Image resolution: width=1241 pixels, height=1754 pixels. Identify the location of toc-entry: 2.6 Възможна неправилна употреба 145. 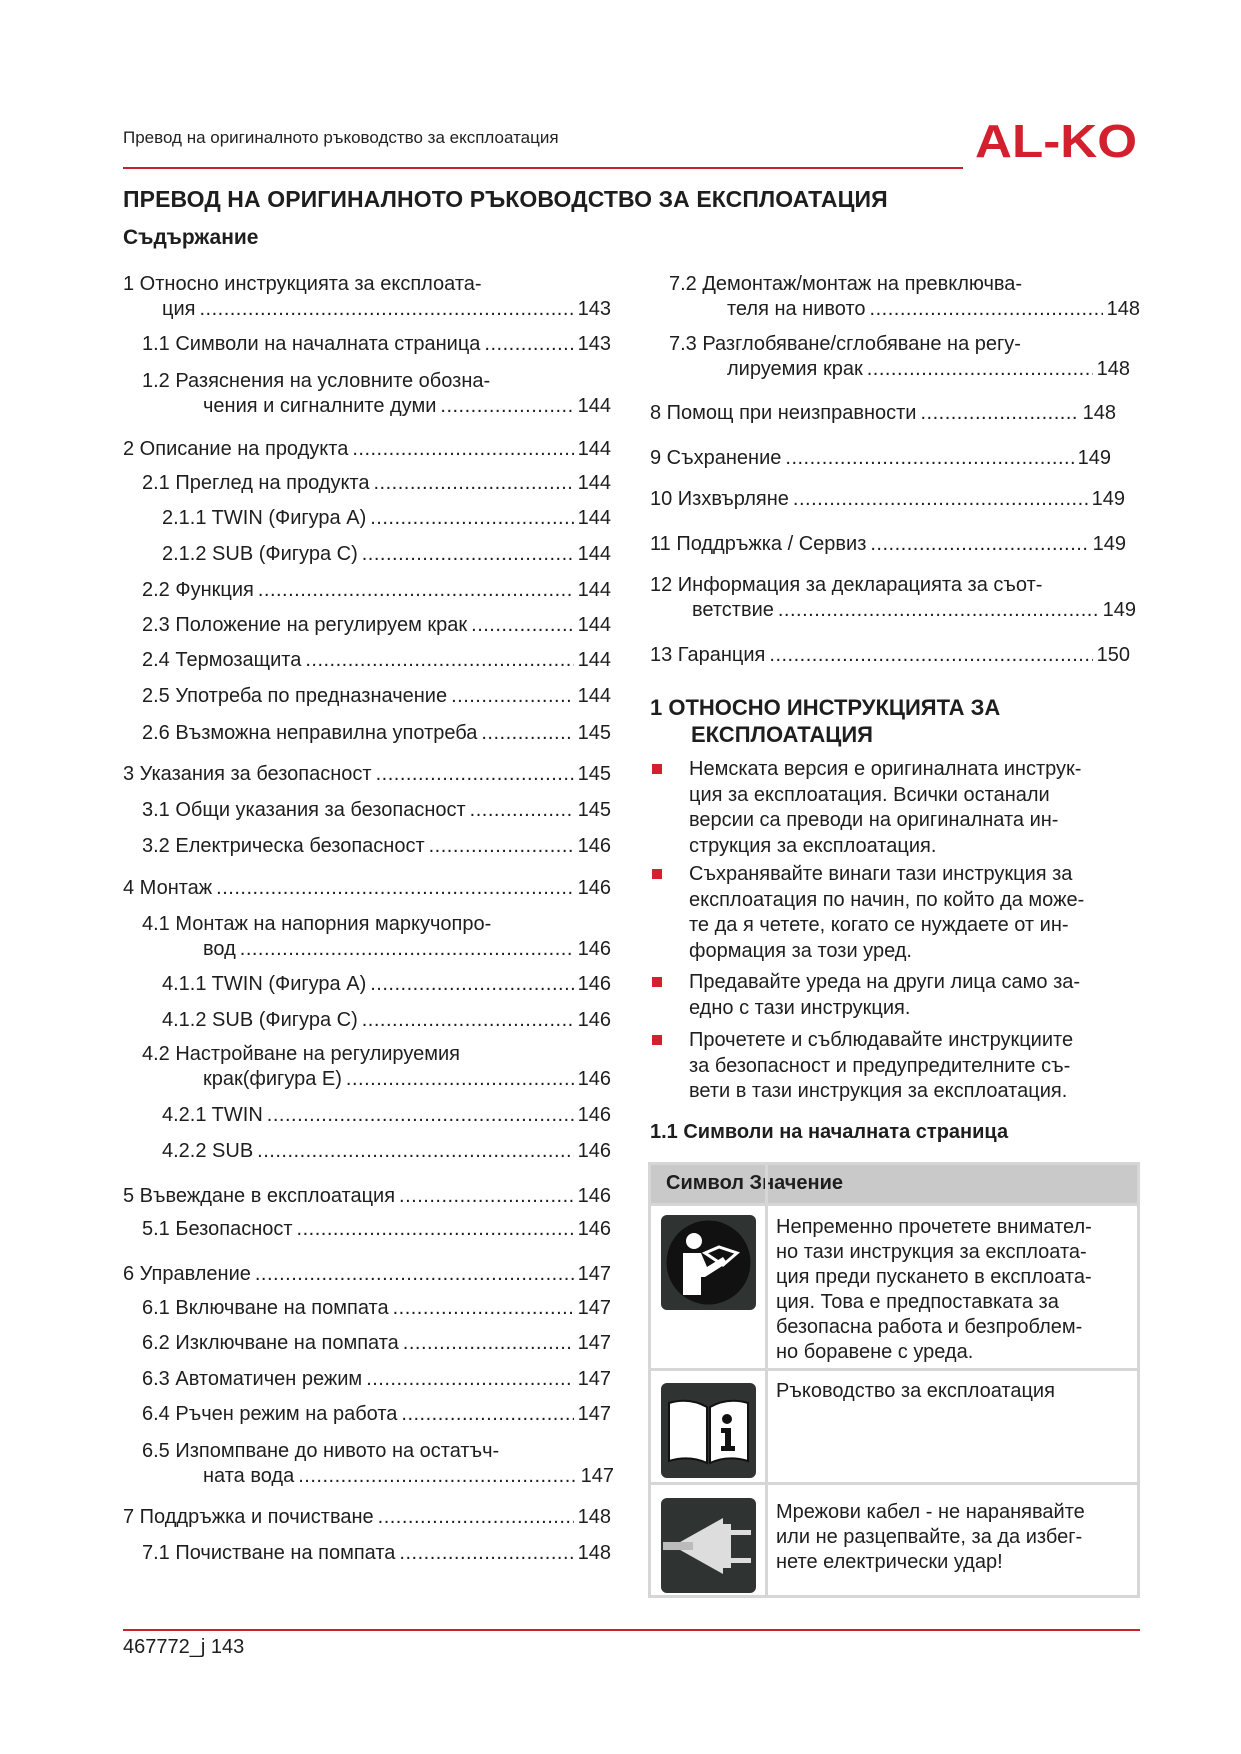
(376, 733).